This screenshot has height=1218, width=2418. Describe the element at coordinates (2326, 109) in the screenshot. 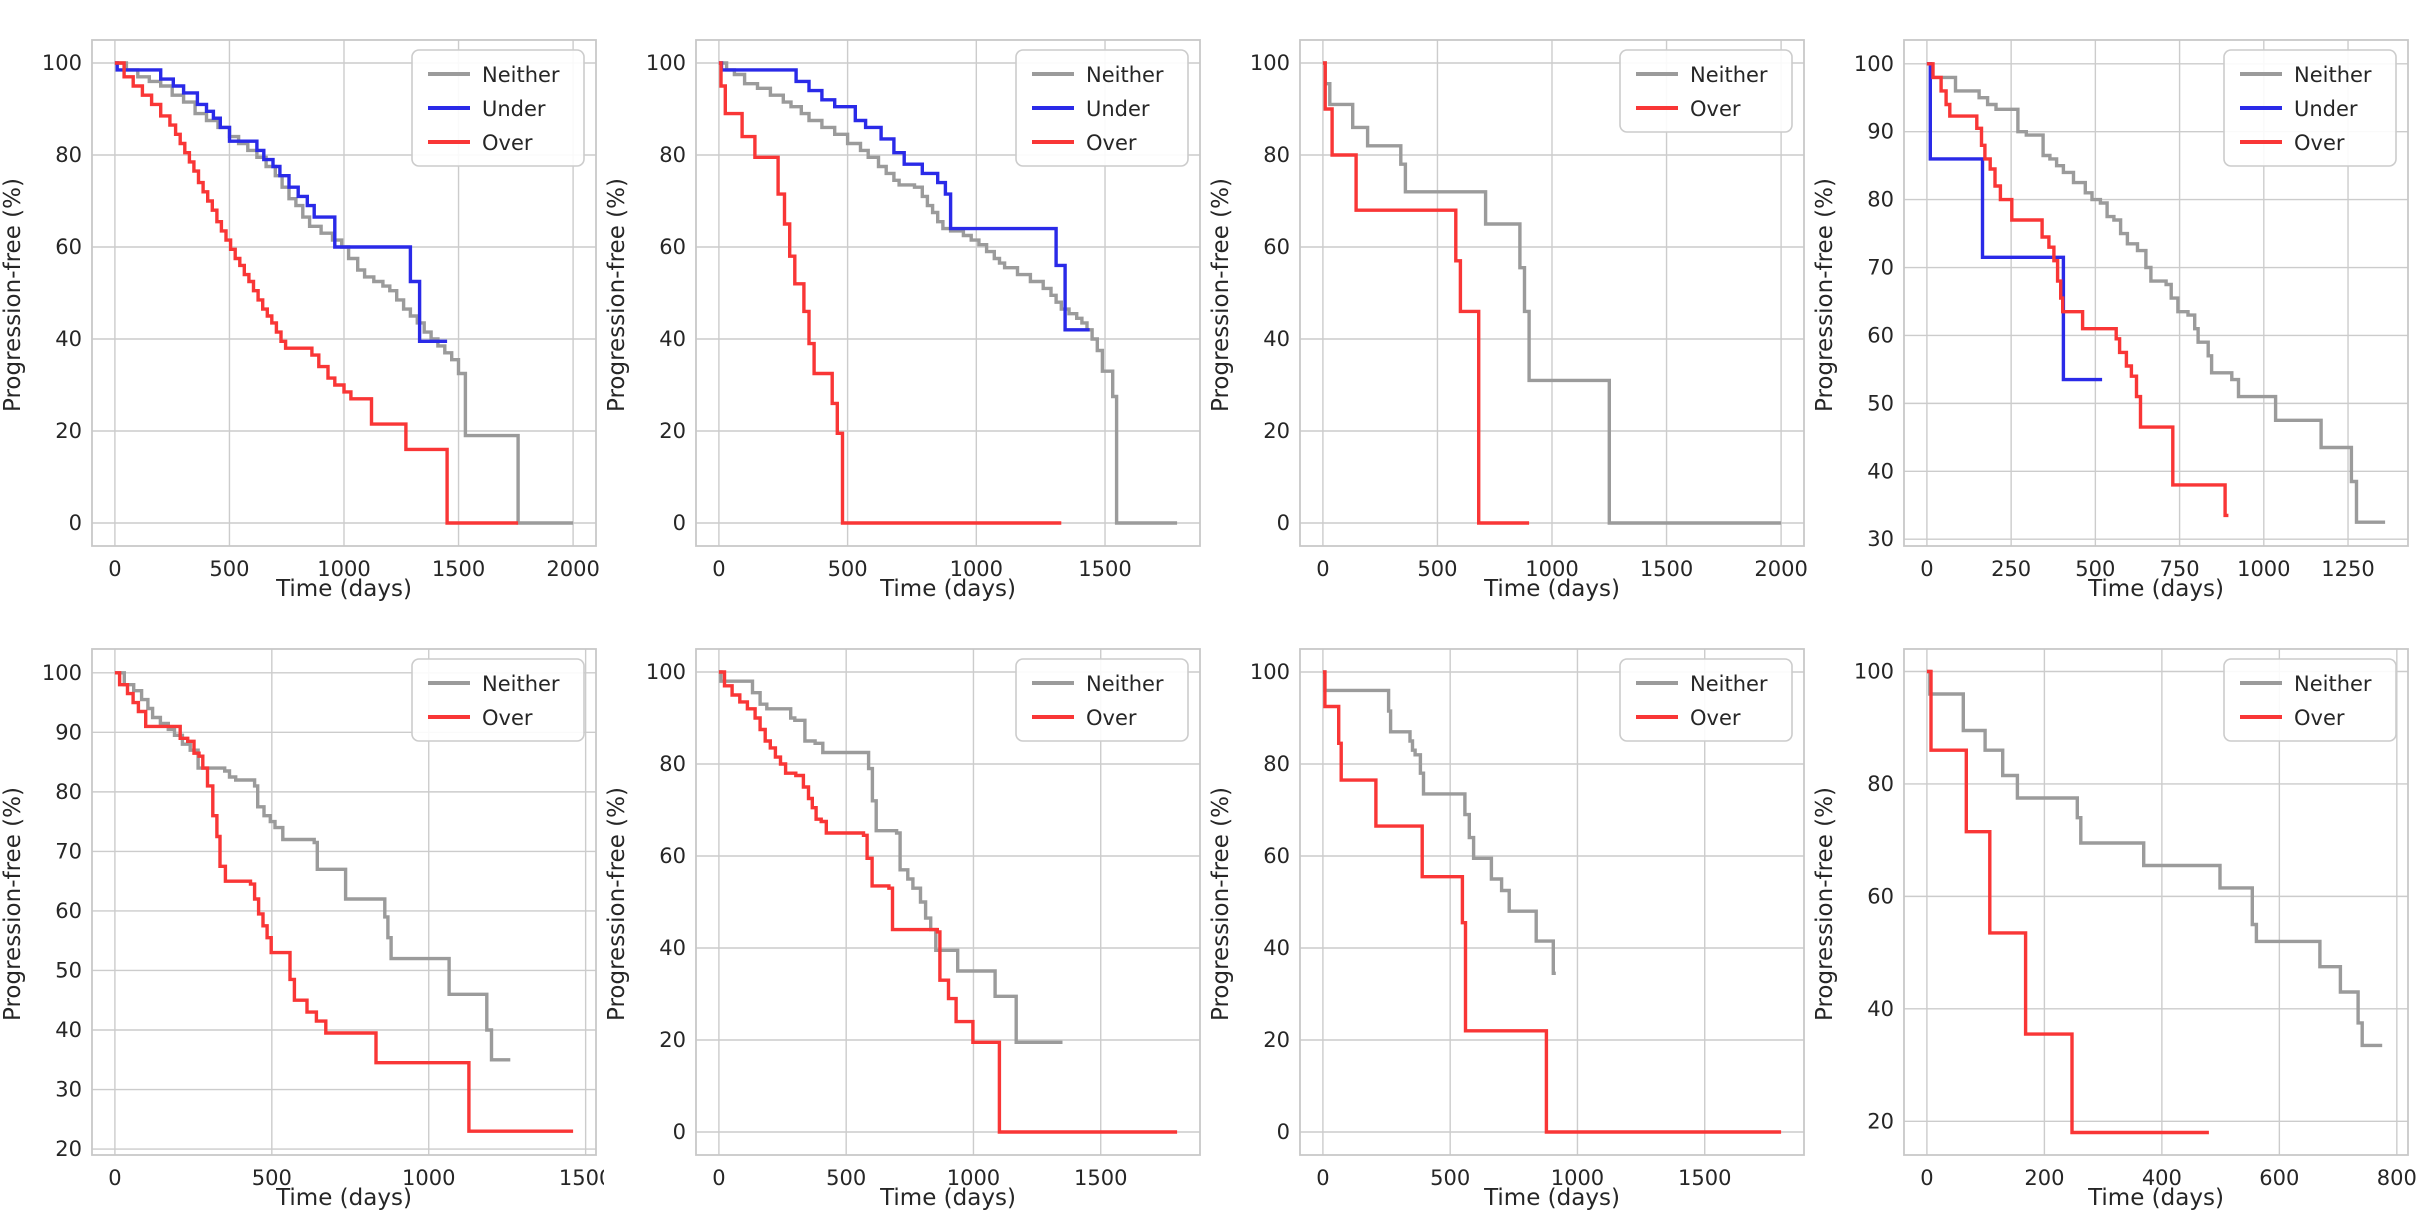

I see `legend-label-under: Under` at that location.